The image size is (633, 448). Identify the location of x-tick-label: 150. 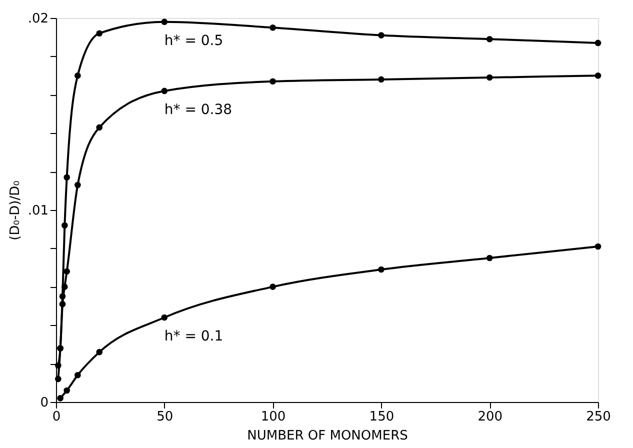
(381, 417).